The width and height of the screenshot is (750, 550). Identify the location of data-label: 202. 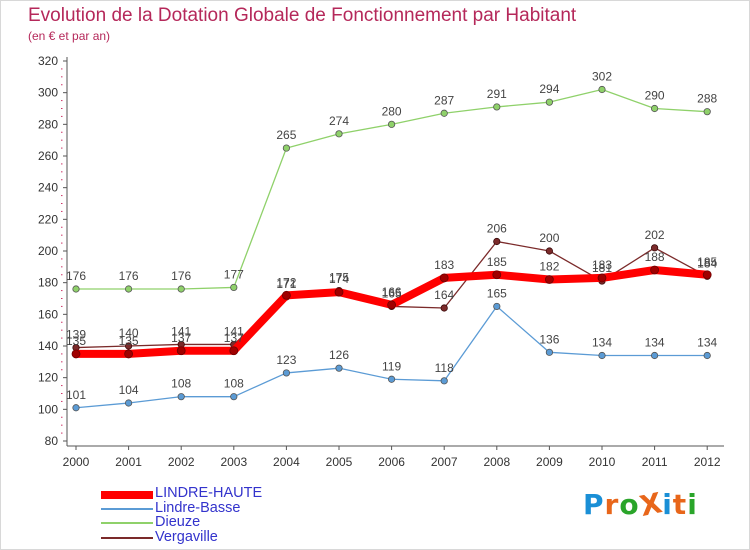
(655, 235).